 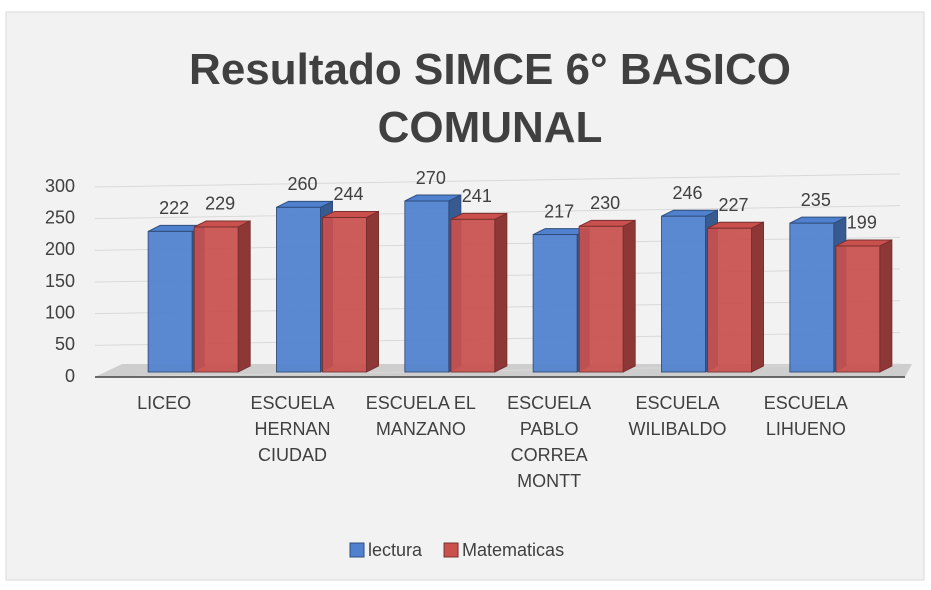 What do you see at coordinates (687, 193) in the screenshot?
I see `data-label: 246` at bounding box center [687, 193].